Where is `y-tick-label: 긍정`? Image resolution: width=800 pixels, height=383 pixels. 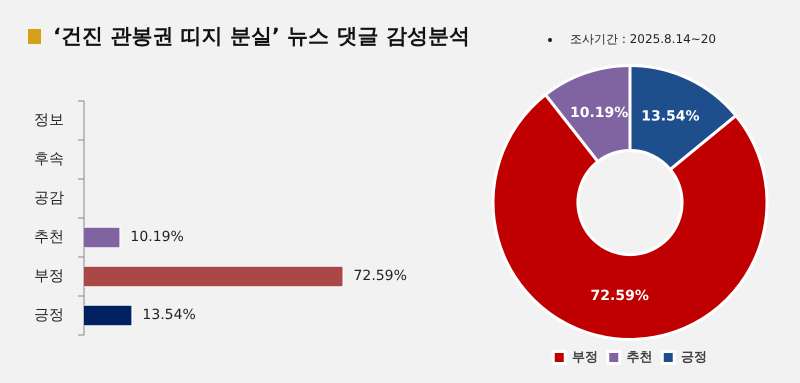 y-tick-label: 긍정 is located at coordinates (49, 314).